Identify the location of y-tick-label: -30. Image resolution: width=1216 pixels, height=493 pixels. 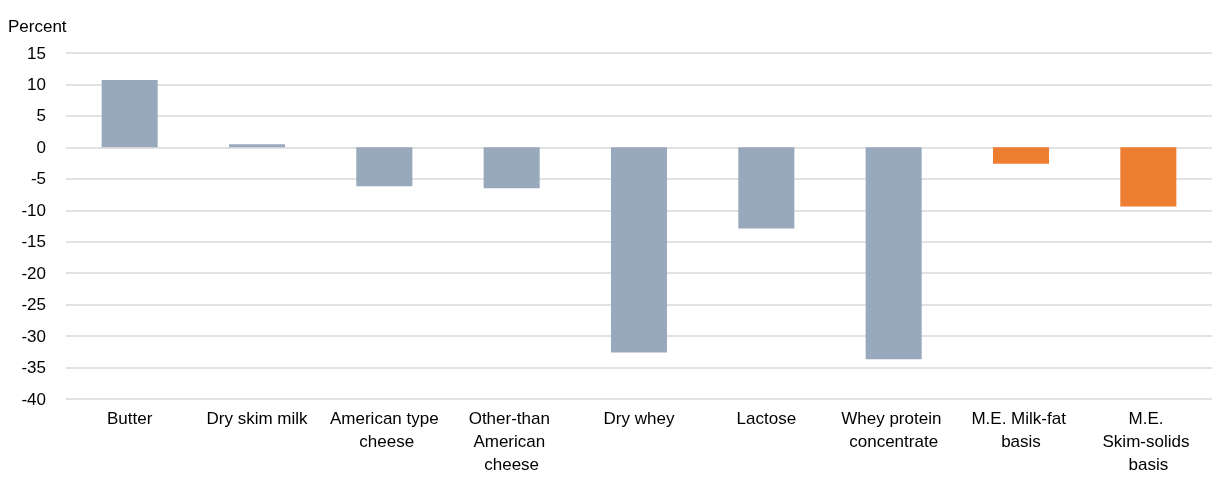
(33, 336).